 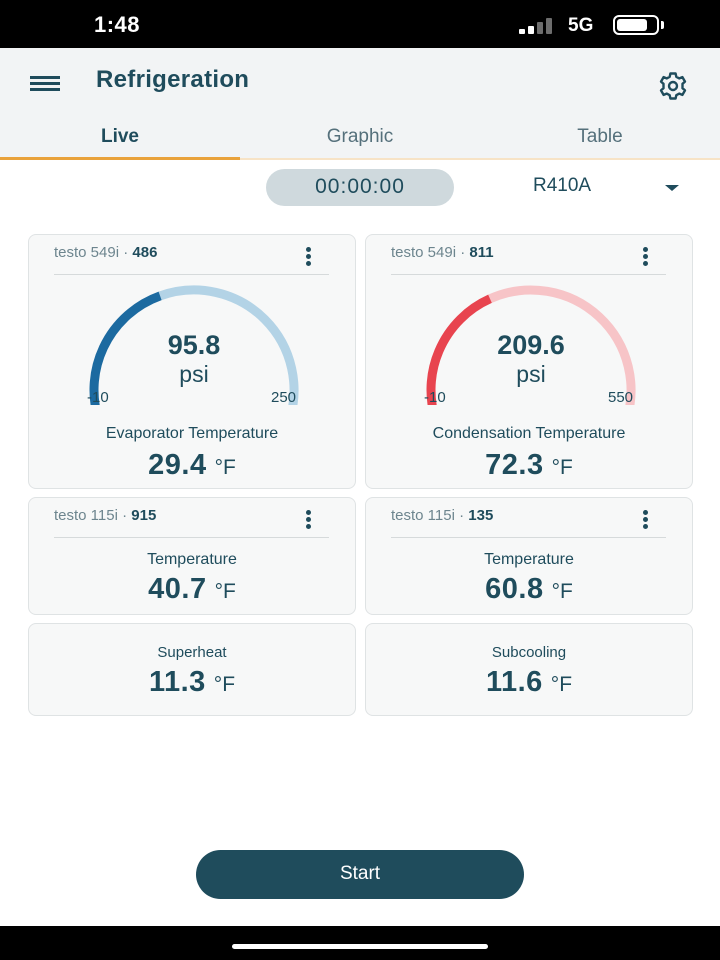 I want to click on status-time: 1:48, so click(x=117, y=24).